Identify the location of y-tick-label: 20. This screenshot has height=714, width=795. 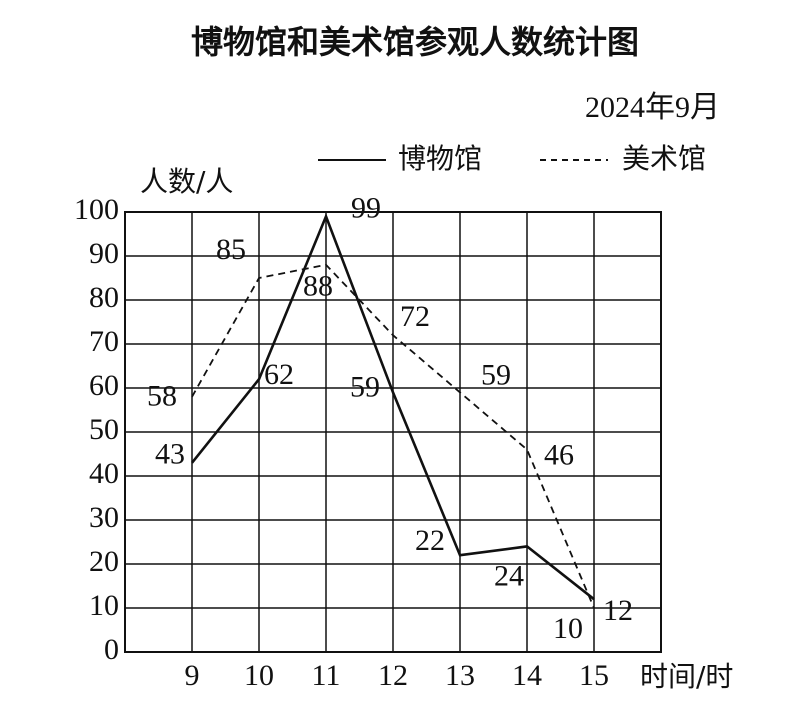
(104, 561).